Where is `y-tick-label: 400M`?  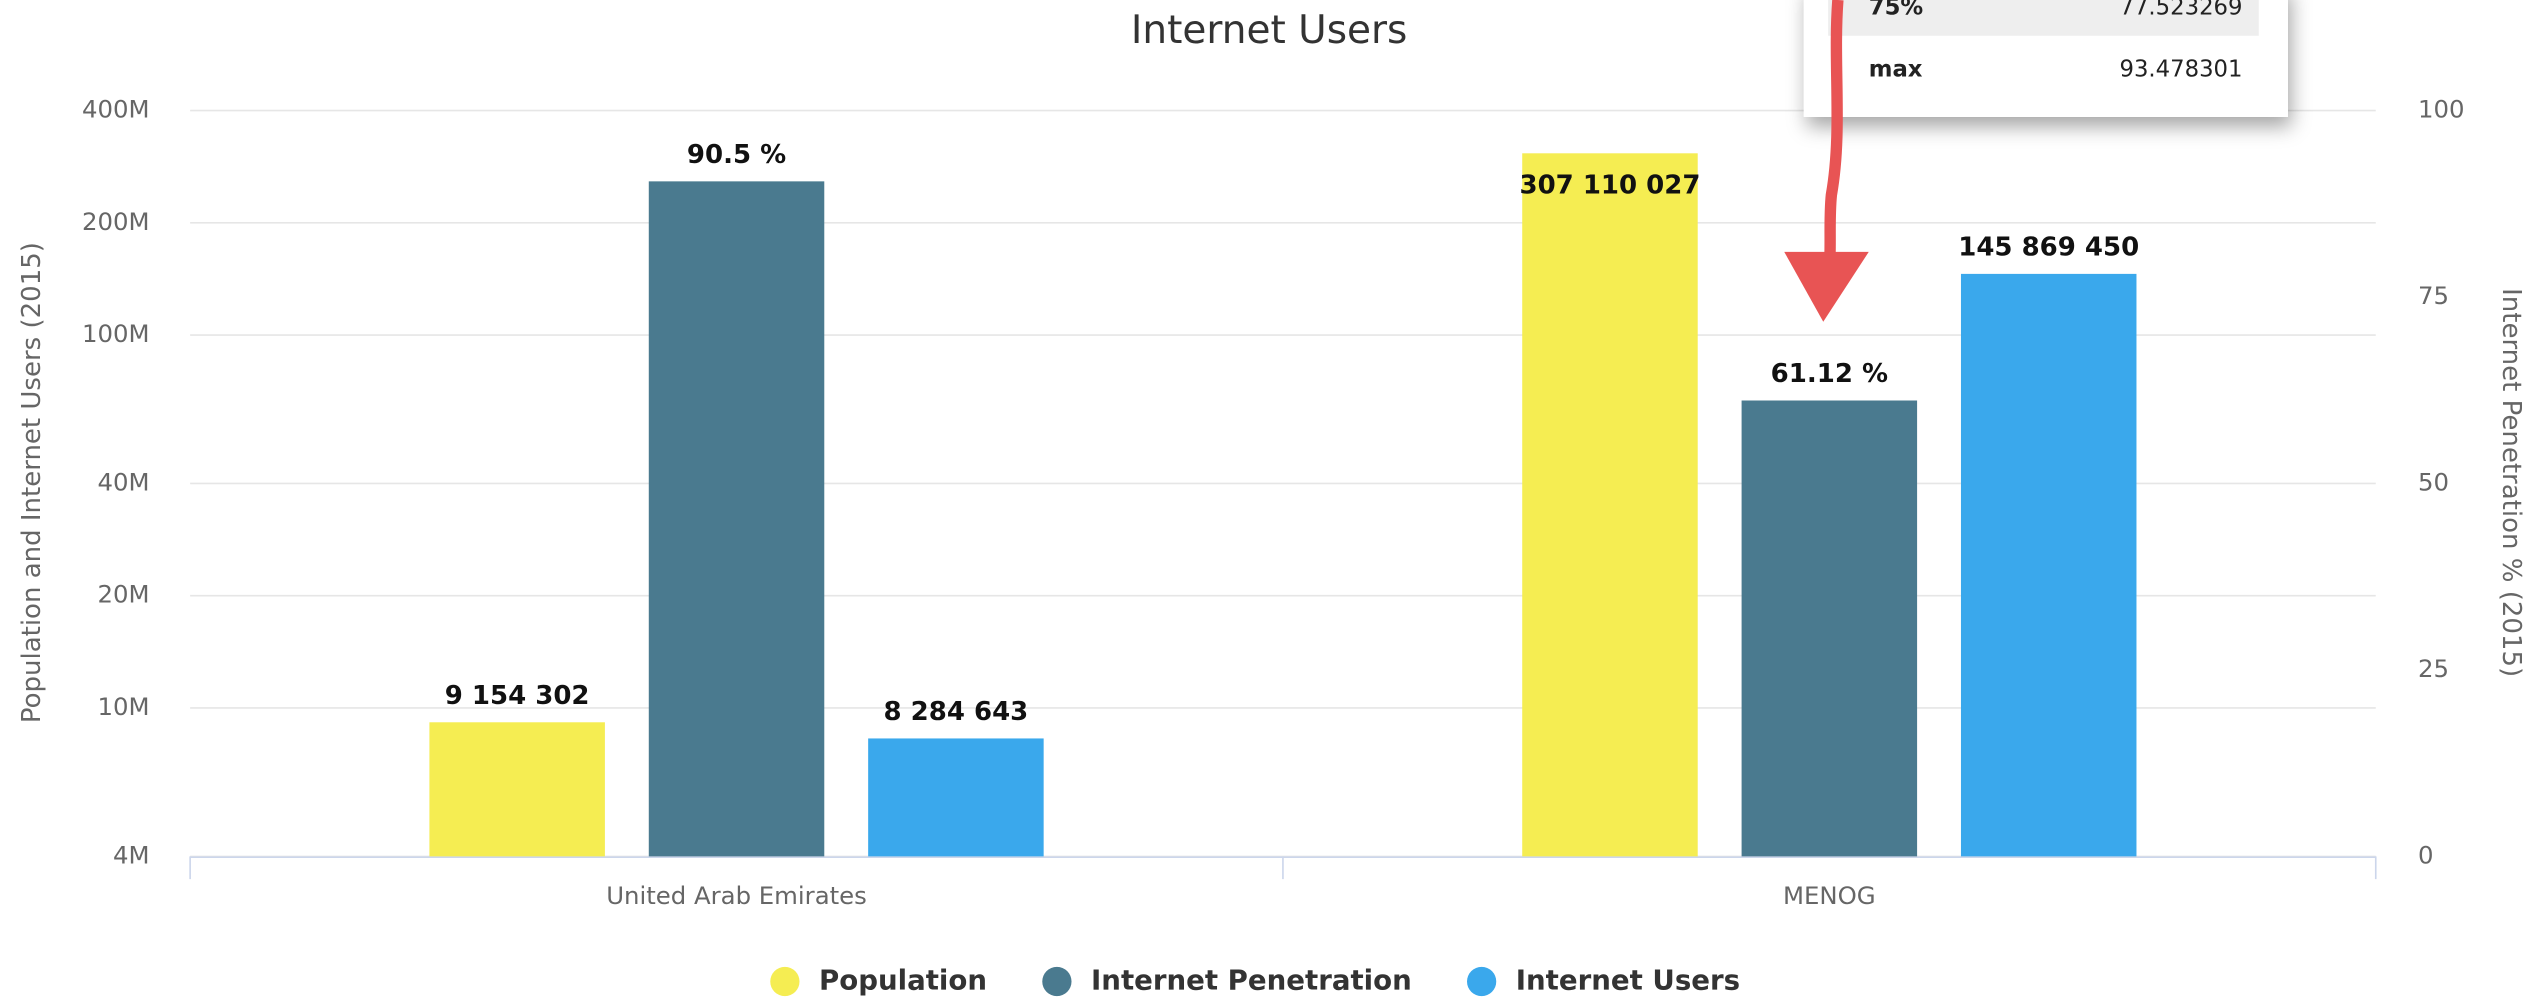
y-tick-label: 400M is located at coordinates (116, 109).